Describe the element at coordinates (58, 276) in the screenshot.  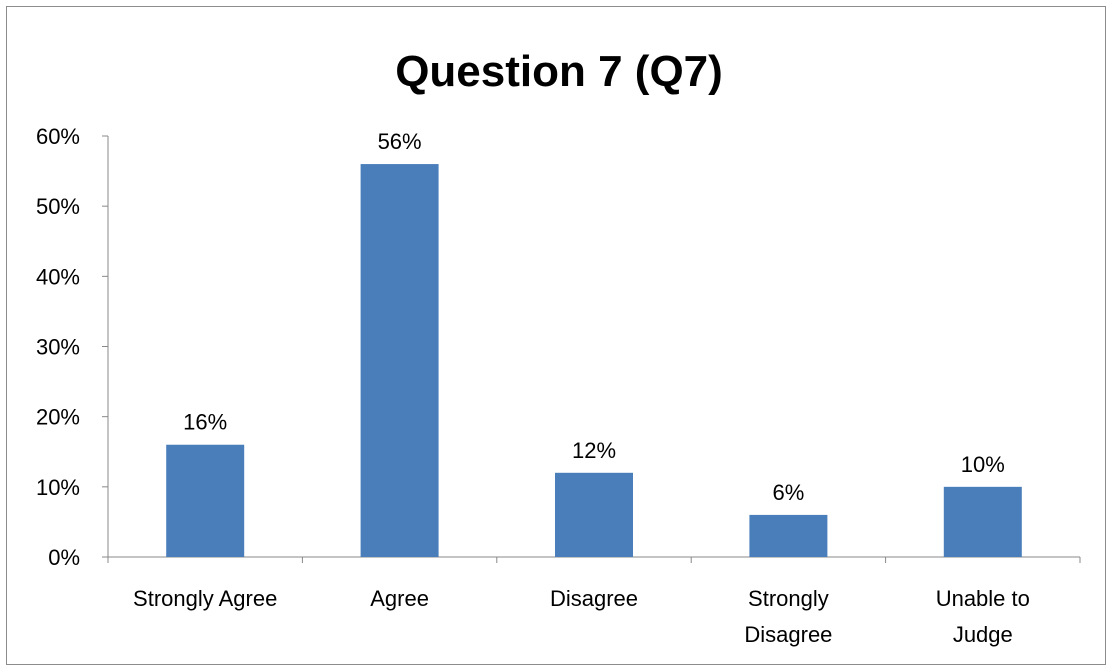
I see `y-tick-label: 40%` at that location.